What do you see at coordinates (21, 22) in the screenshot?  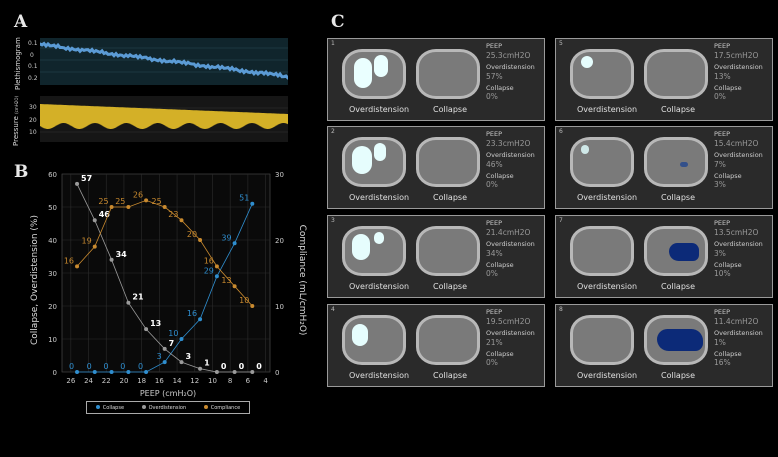 I see `panel-a-letter: A` at bounding box center [21, 22].